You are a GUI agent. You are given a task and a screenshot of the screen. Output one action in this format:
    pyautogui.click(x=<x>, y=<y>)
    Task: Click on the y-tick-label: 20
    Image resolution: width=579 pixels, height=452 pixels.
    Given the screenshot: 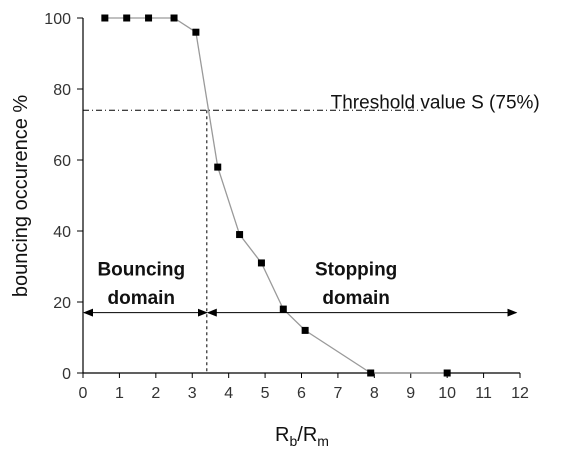 What is the action you would take?
    pyautogui.click(x=62, y=303)
    